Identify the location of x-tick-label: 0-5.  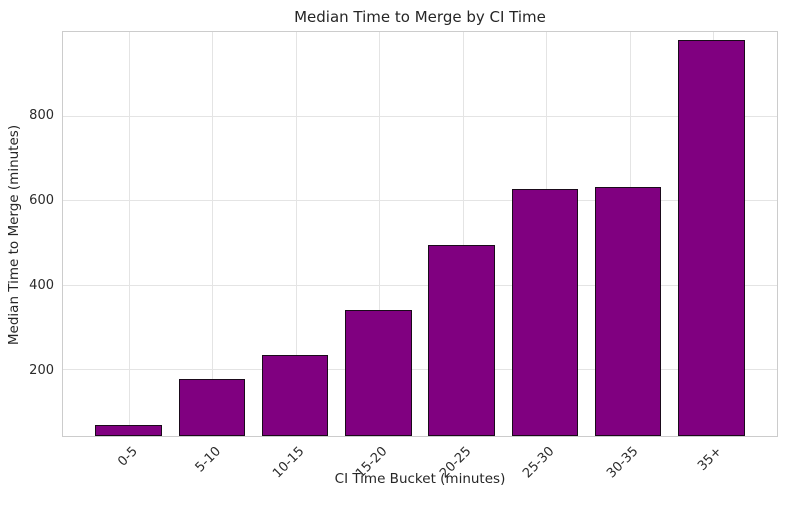
(127, 457).